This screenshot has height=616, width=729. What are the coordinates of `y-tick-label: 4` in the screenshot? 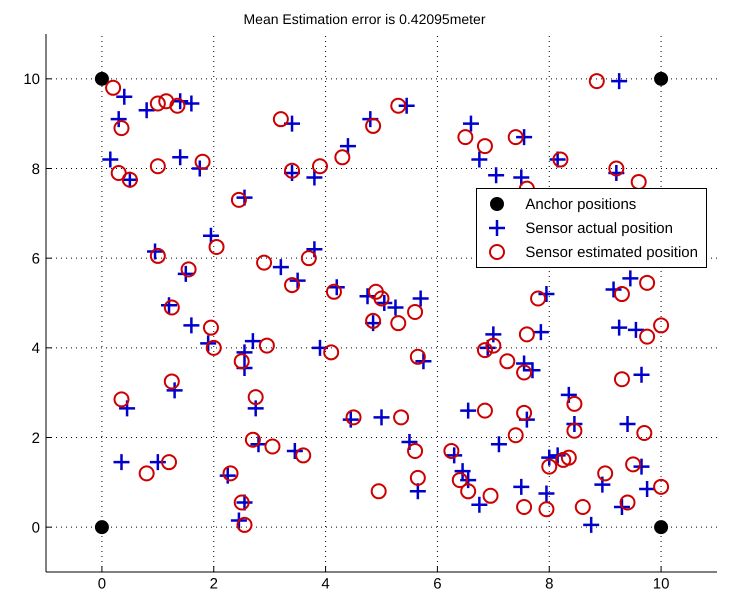 It's located at (36, 349).